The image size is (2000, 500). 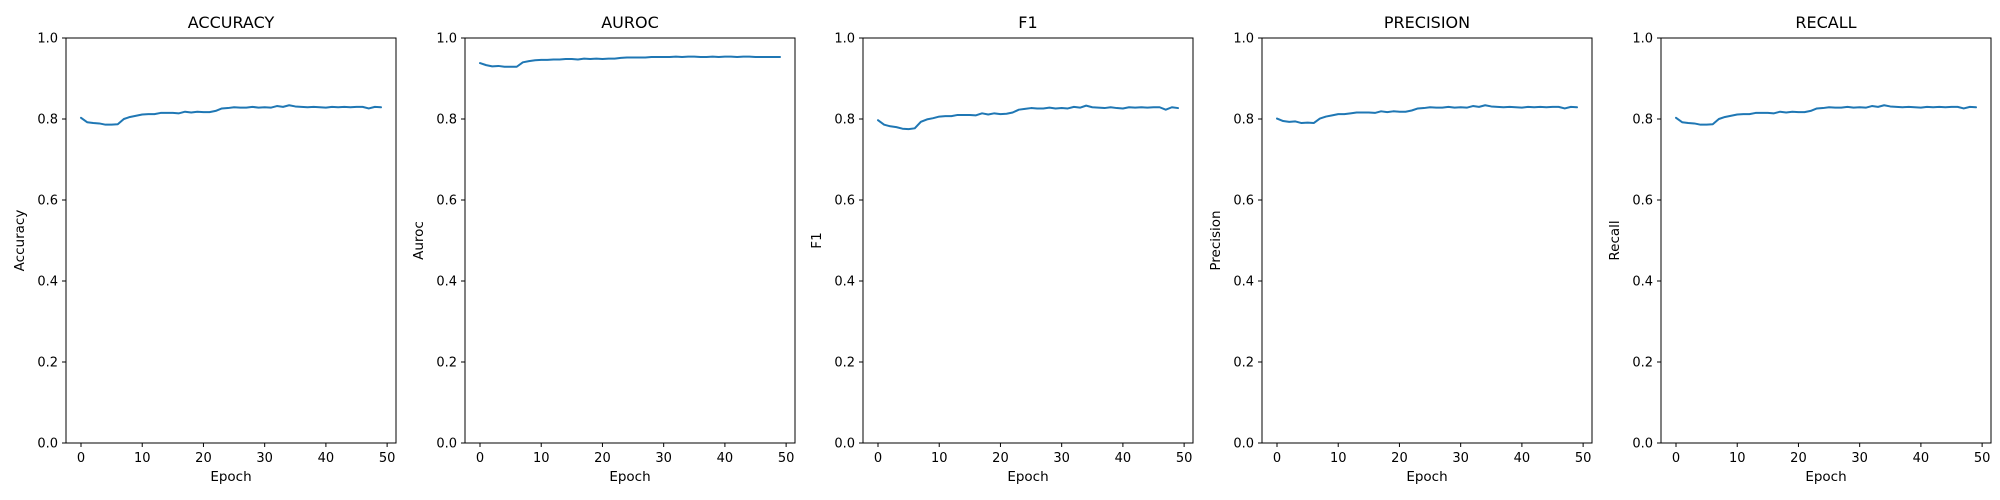 I want to click on recall-title: RECALL, so click(x=1825, y=22).